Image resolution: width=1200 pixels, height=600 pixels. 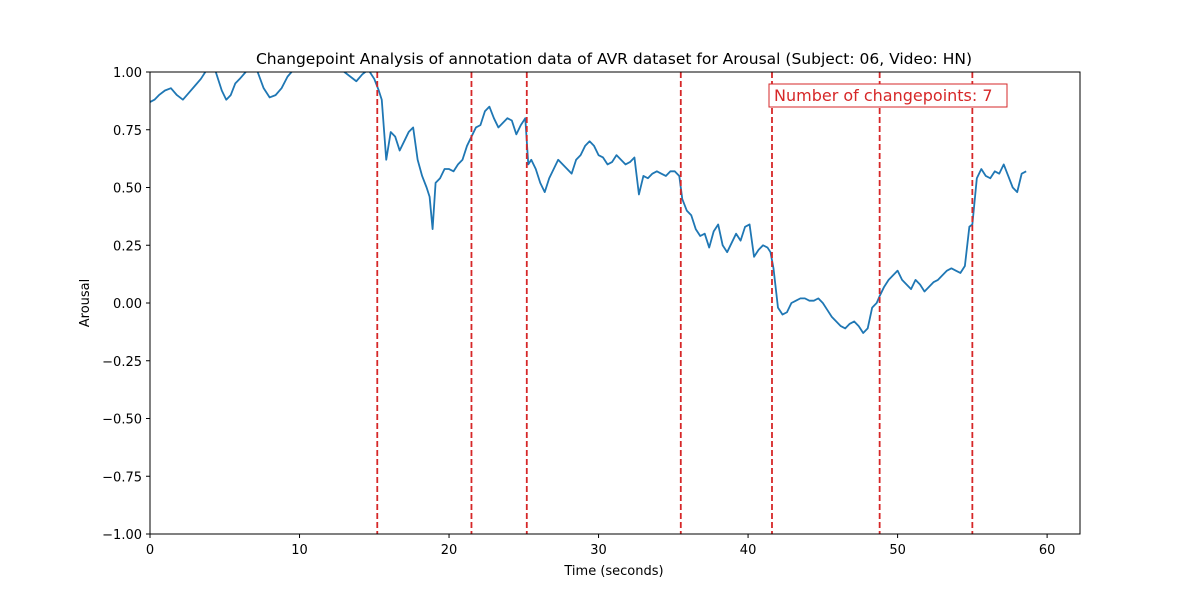 What do you see at coordinates (1047, 550) in the screenshot?
I see `x-tick-label: 60` at bounding box center [1047, 550].